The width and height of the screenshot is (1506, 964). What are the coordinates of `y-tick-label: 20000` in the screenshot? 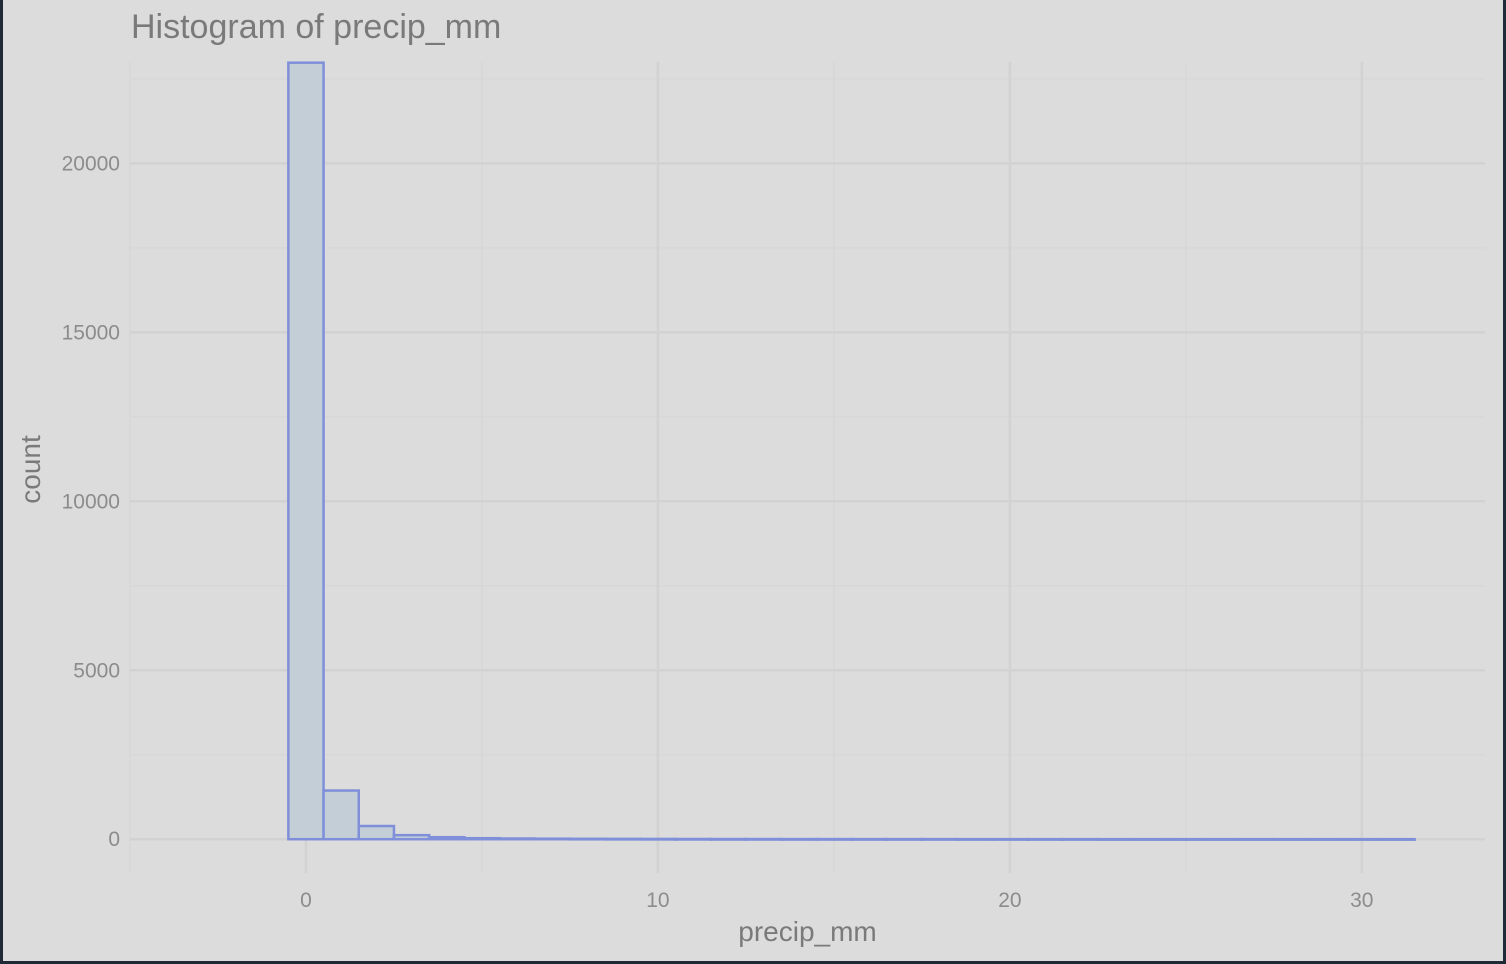 It's located at (91, 163).